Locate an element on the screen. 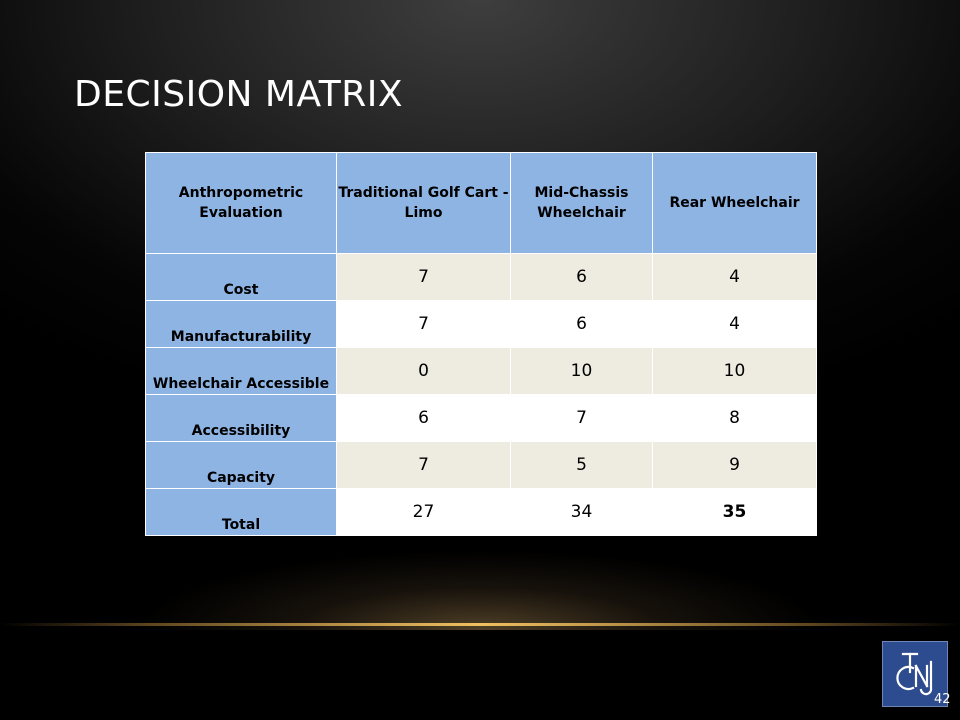 The height and width of the screenshot is (720, 960). cell-value: 27 is located at coordinates (423, 512).